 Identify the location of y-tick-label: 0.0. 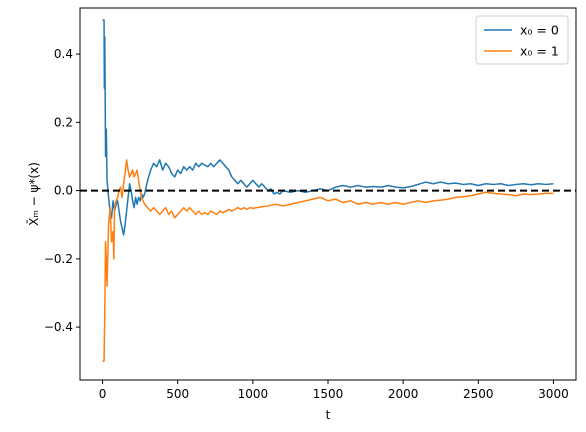
(63, 191).